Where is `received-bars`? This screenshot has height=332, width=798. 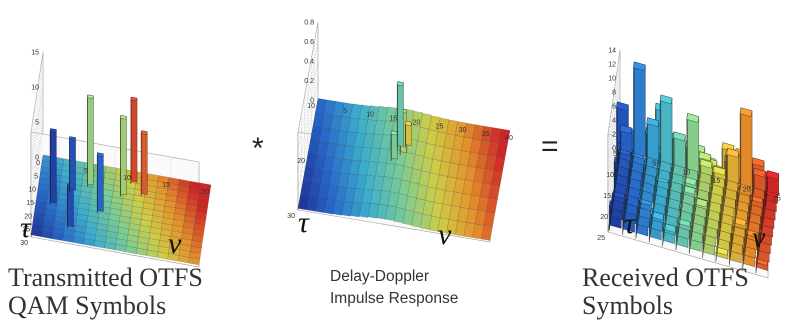 received-bars is located at coordinates (694, 167).